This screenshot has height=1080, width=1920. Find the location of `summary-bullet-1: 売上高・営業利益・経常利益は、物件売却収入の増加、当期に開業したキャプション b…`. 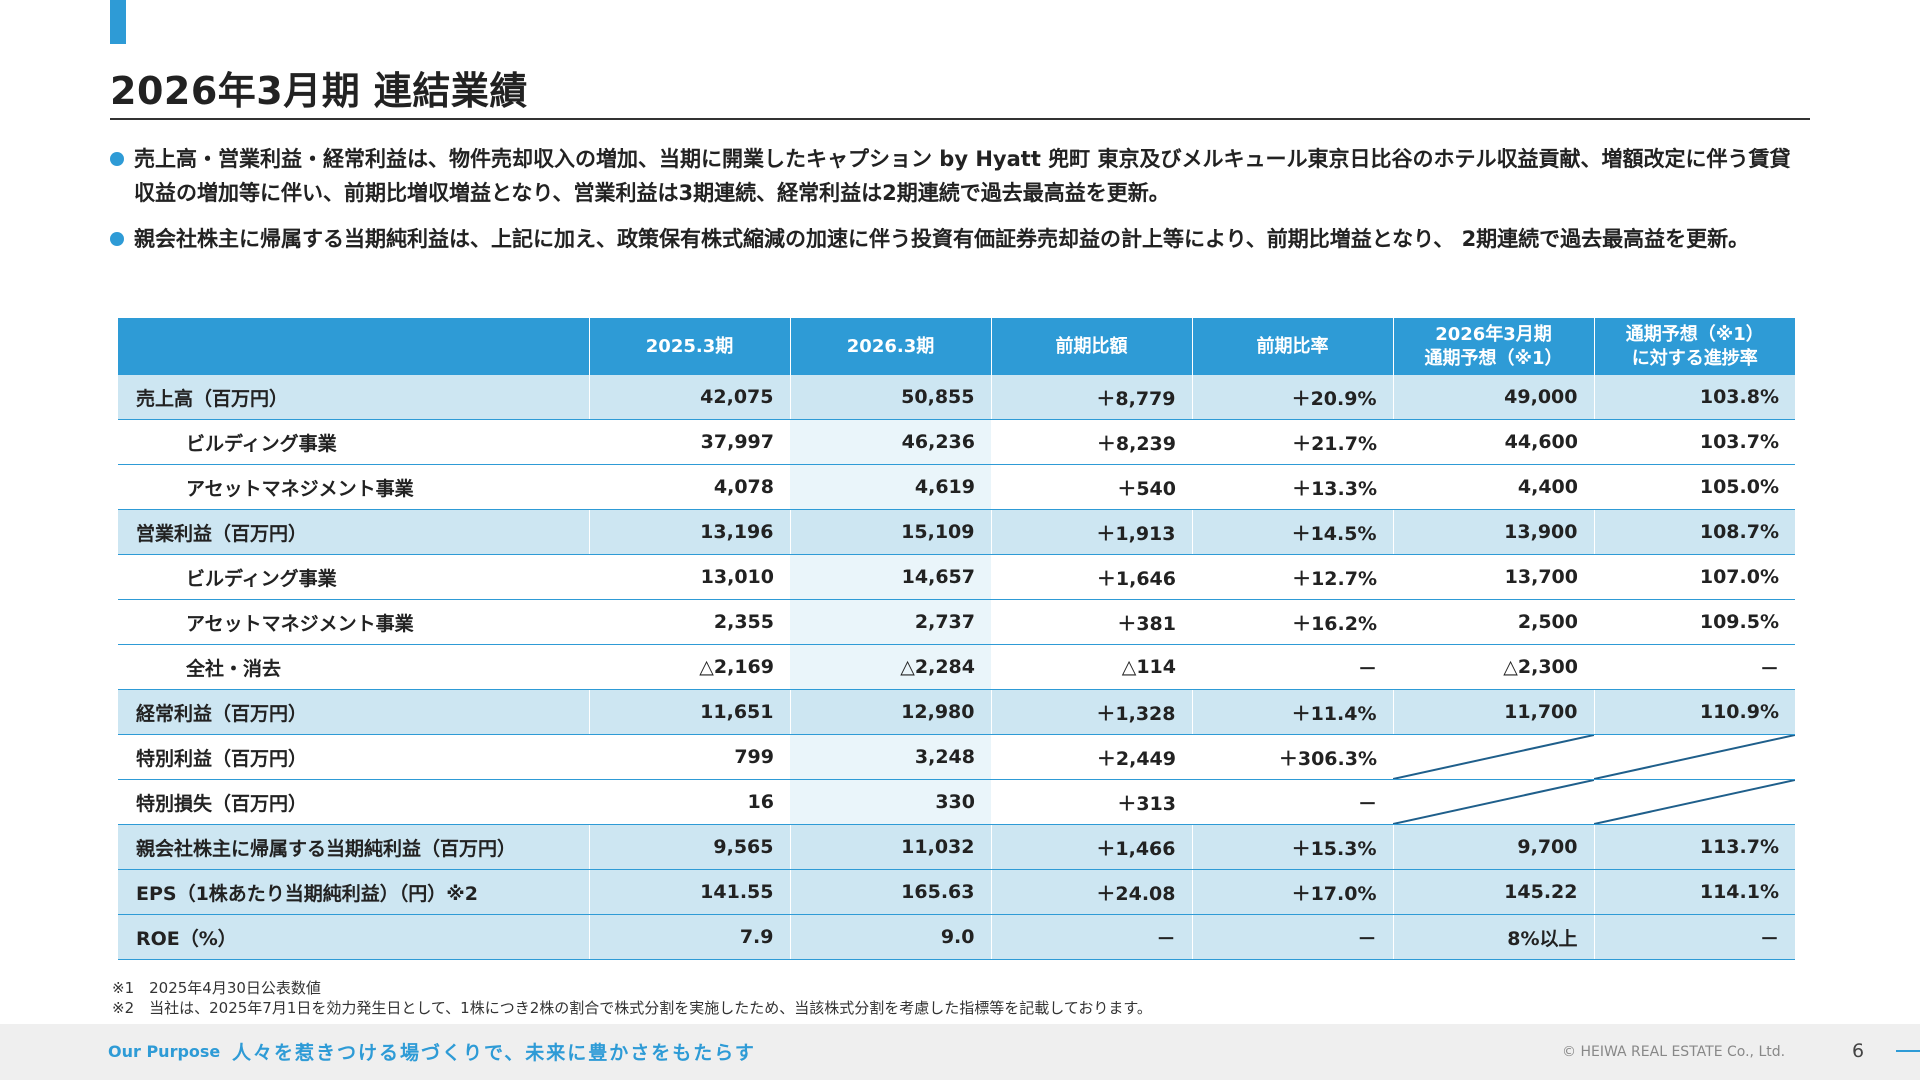

summary-bullet-1: 売上高・営業利益・経常利益は、物件売却収入の増加、当期に開業したキャプション b… is located at coordinates (960, 176).